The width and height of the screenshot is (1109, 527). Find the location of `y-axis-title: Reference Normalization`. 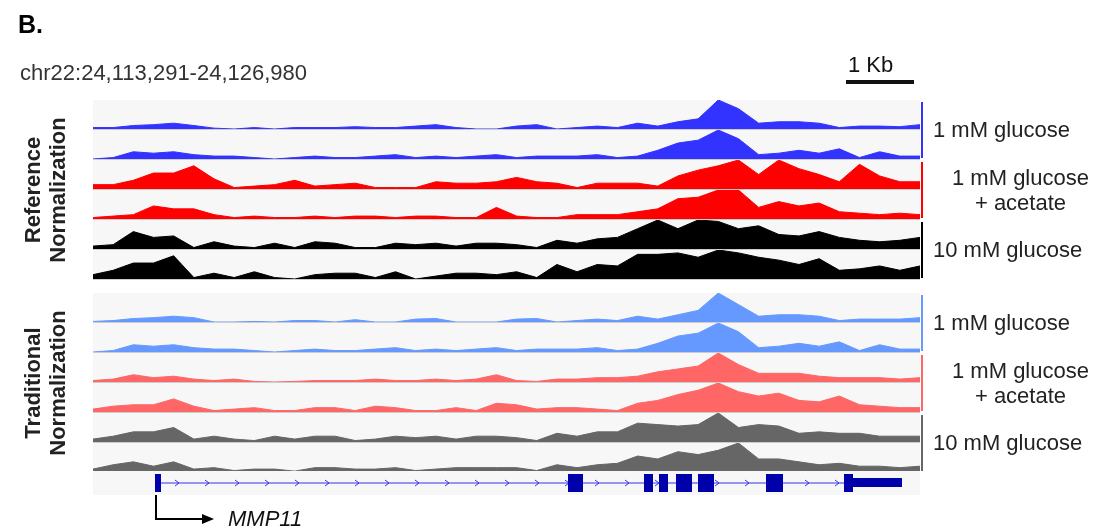

y-axis-title: Reference Normalization is located at coordinates (45, 190).